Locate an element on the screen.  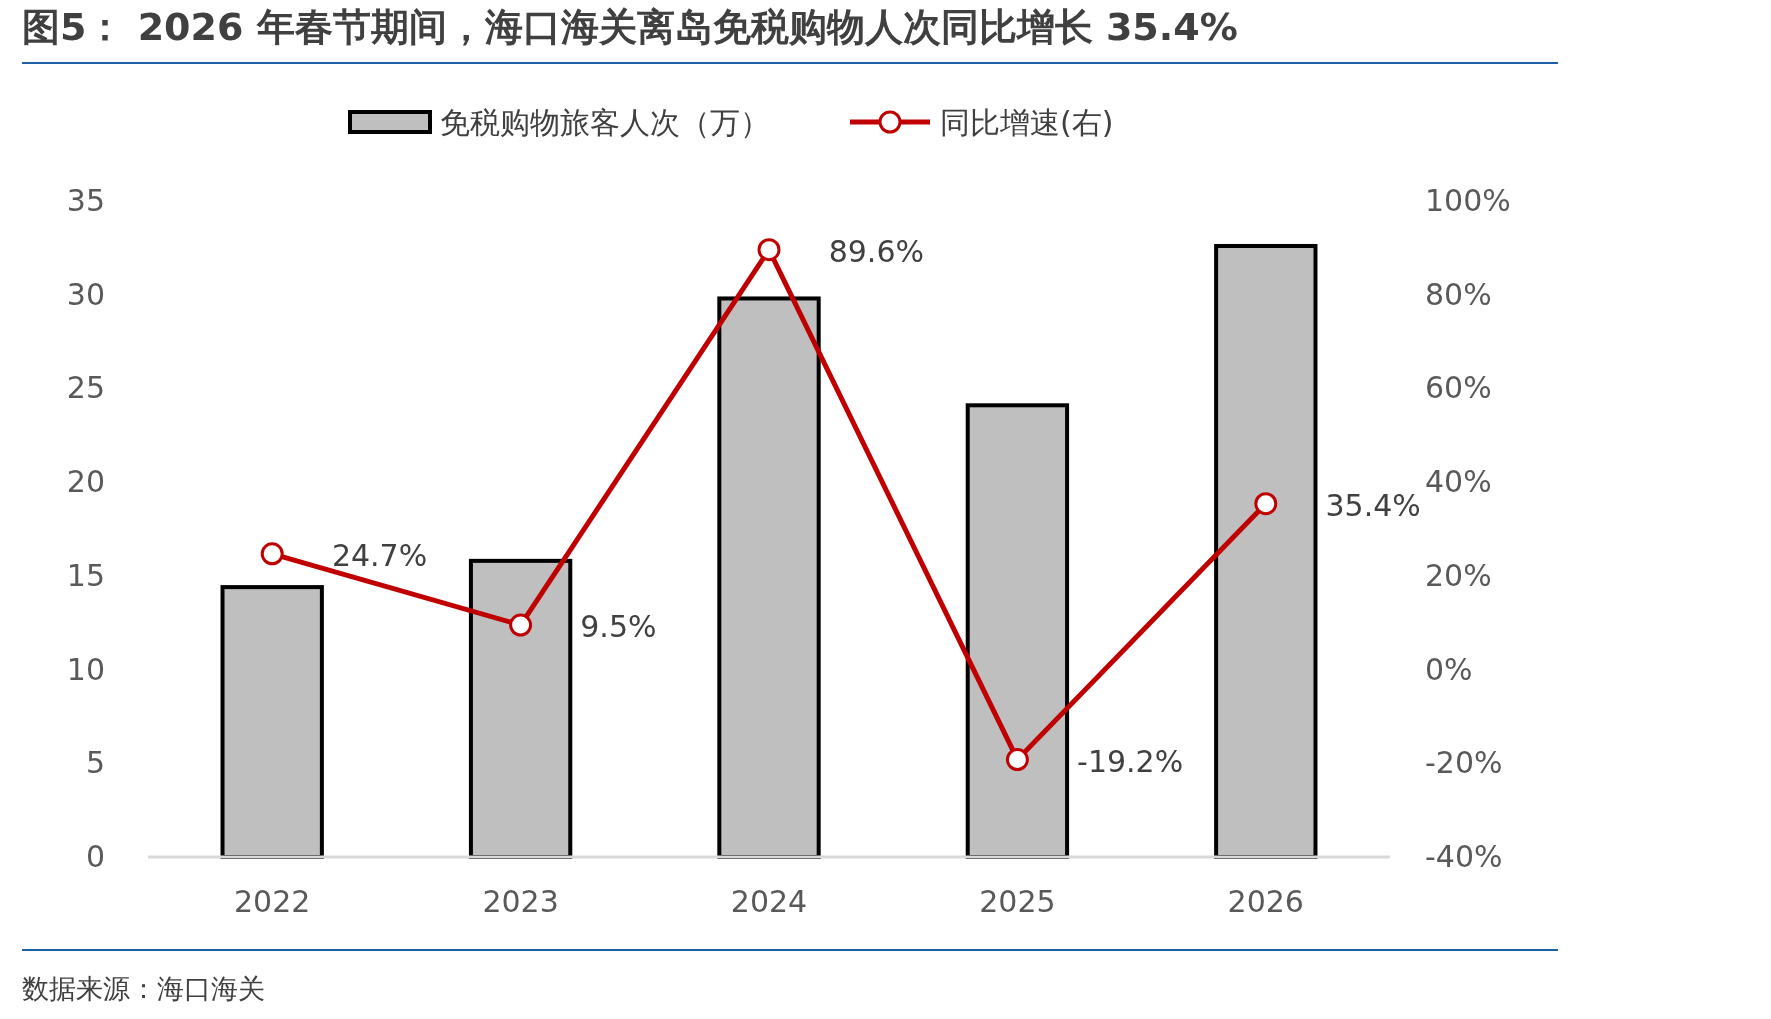
x-tick-label: 2026 is located at coordinates (1265, 901).